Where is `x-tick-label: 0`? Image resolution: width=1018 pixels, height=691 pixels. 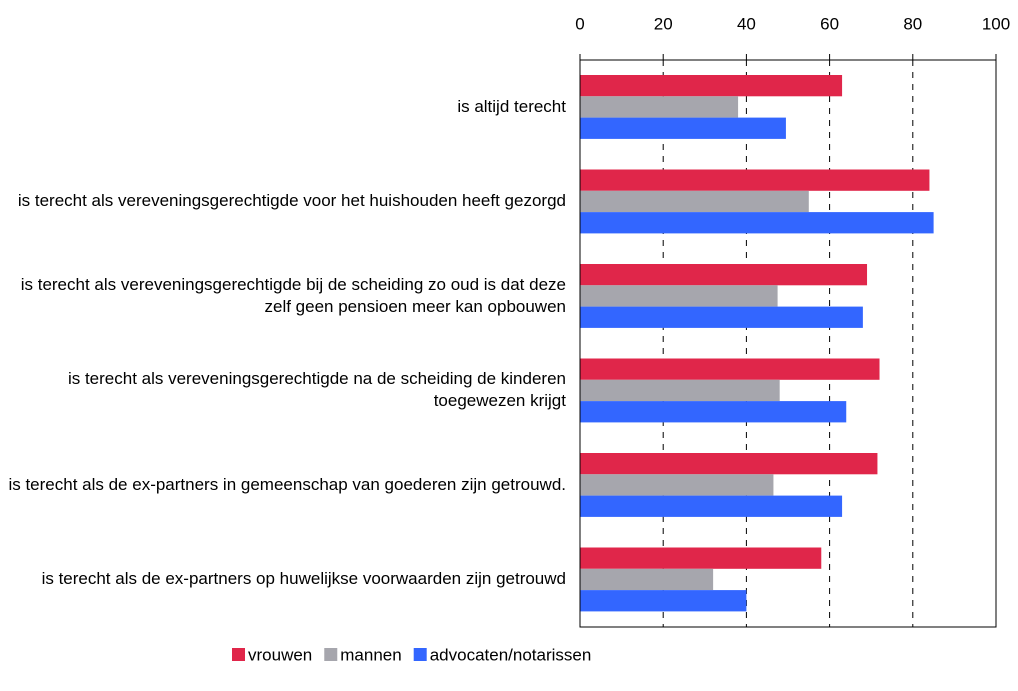
x-tick-label: 0 is located at coordinates (579, 23).